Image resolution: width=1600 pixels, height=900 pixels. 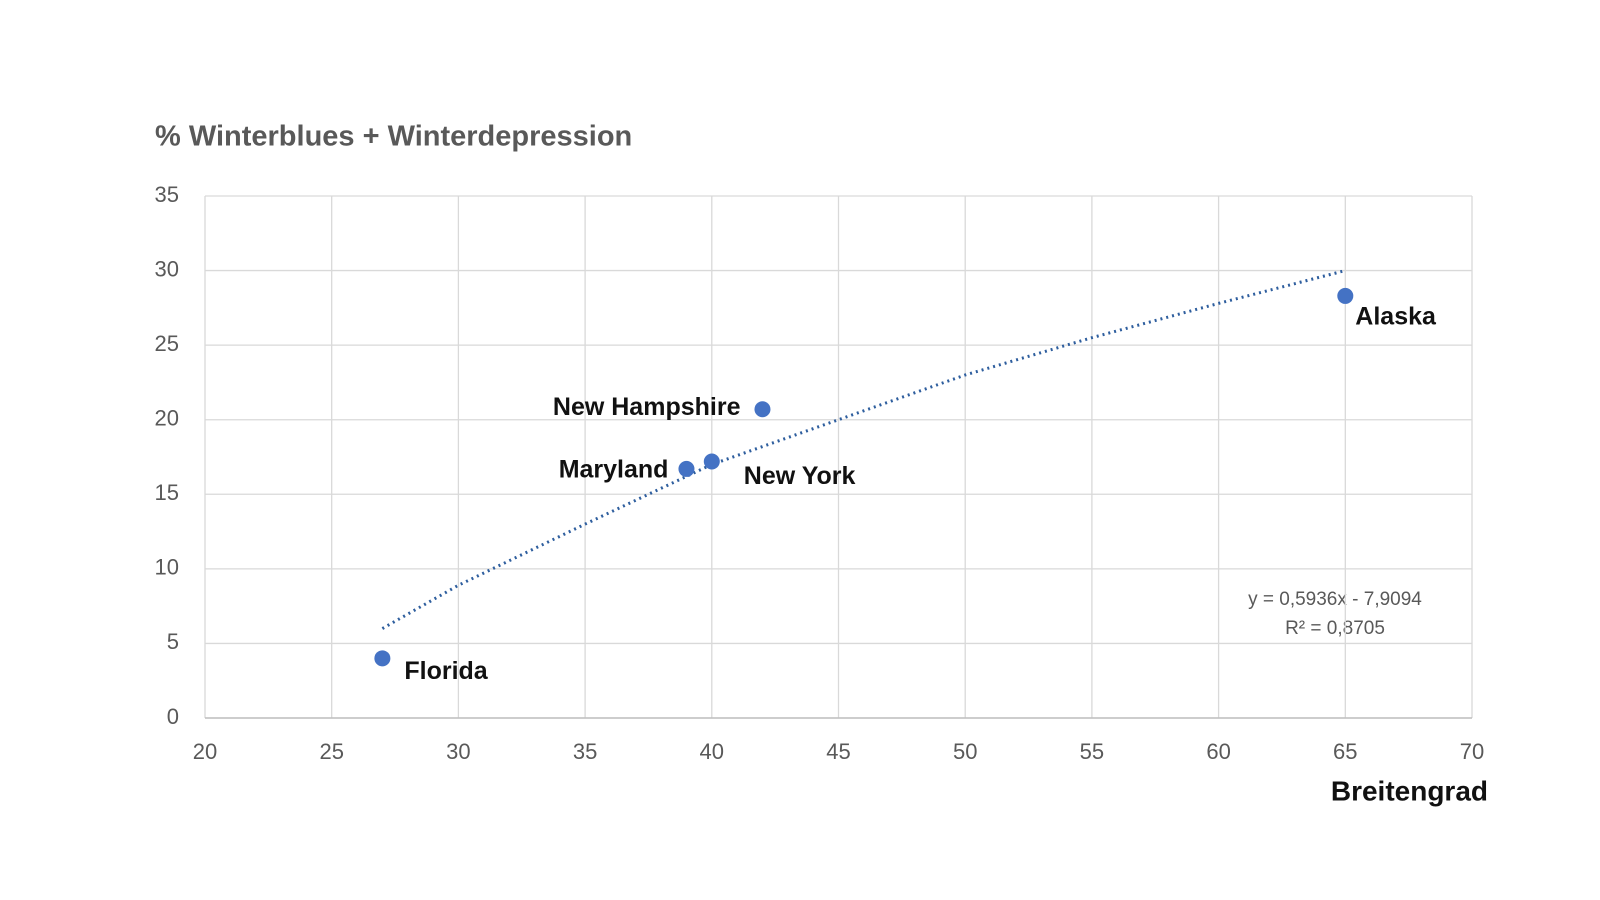 I want to click on x-tick-label: 25, so click(x=331, y=751).